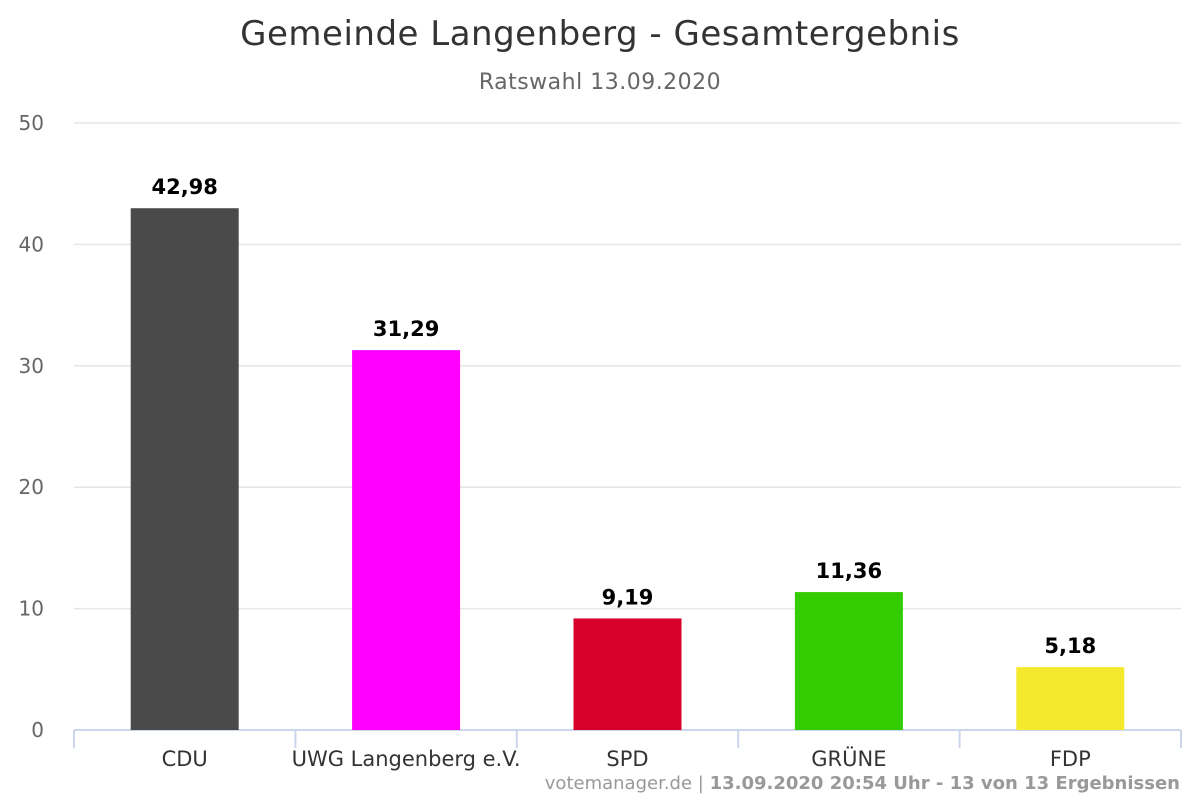 The image size is (1200, 800). Describe the element at coordinates (848, 758) in the screenshot. I see `x-tick-label: GRÜNE` at that location.